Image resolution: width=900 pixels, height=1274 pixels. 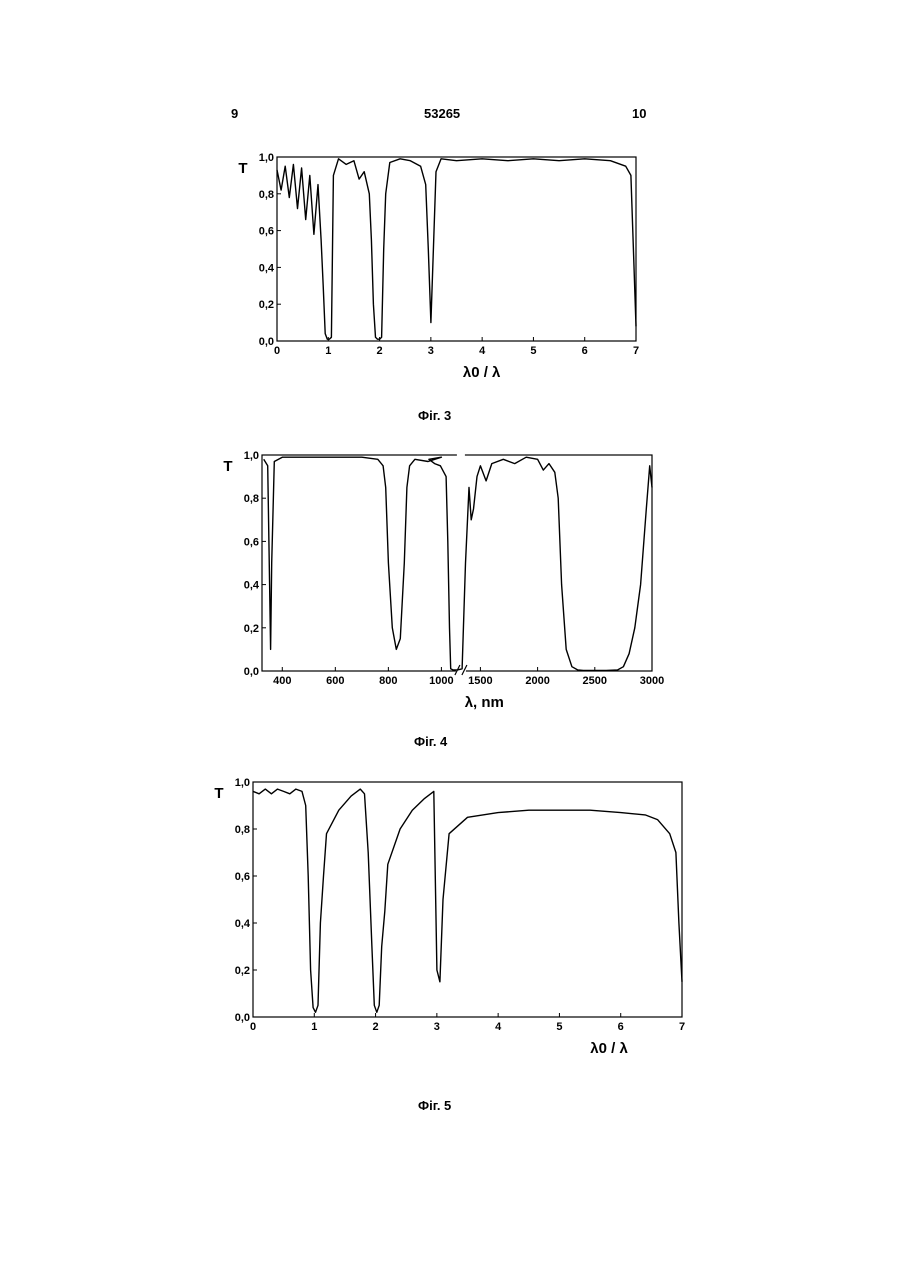 What do you see at coordinates (234, 113) in the screenshot?
I see `page-number-left: 9` at bounding box center [234, 113].